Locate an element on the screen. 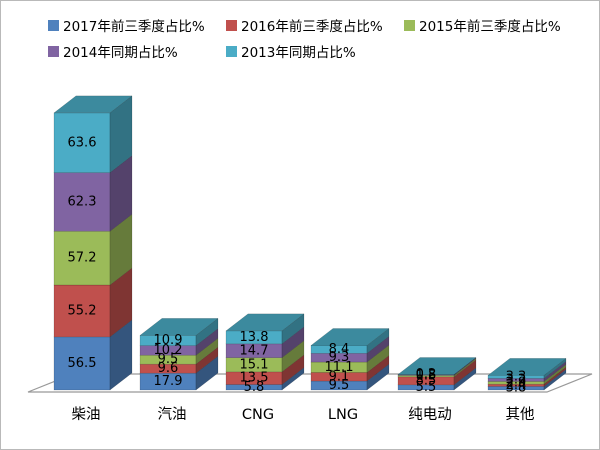 The height and width of the screenshot is (450, 600). bar-data-label: 15.1 is located at coordinates (254, 364).